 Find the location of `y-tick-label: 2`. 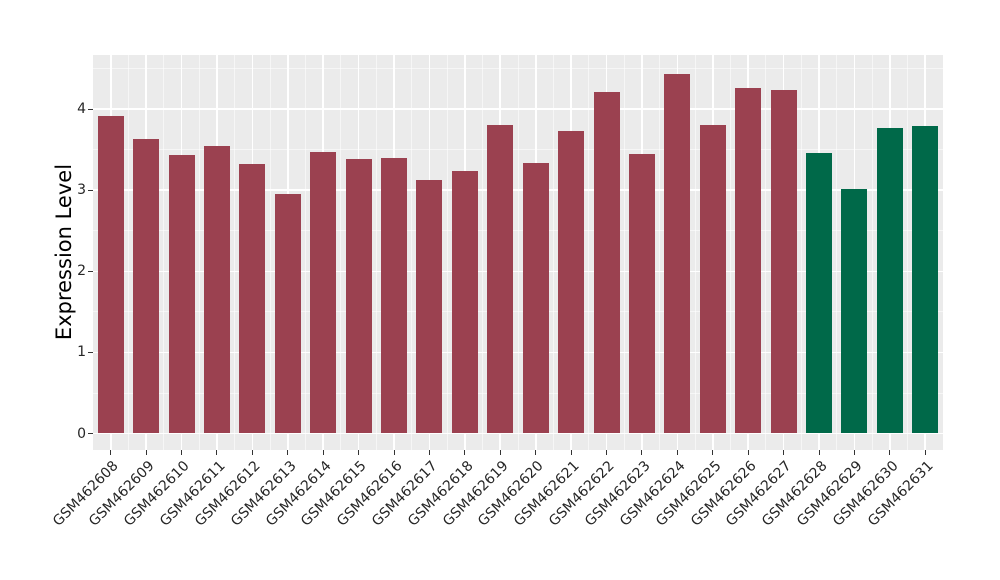

y-tick-label: 2 is located at coordinates (81, 271).